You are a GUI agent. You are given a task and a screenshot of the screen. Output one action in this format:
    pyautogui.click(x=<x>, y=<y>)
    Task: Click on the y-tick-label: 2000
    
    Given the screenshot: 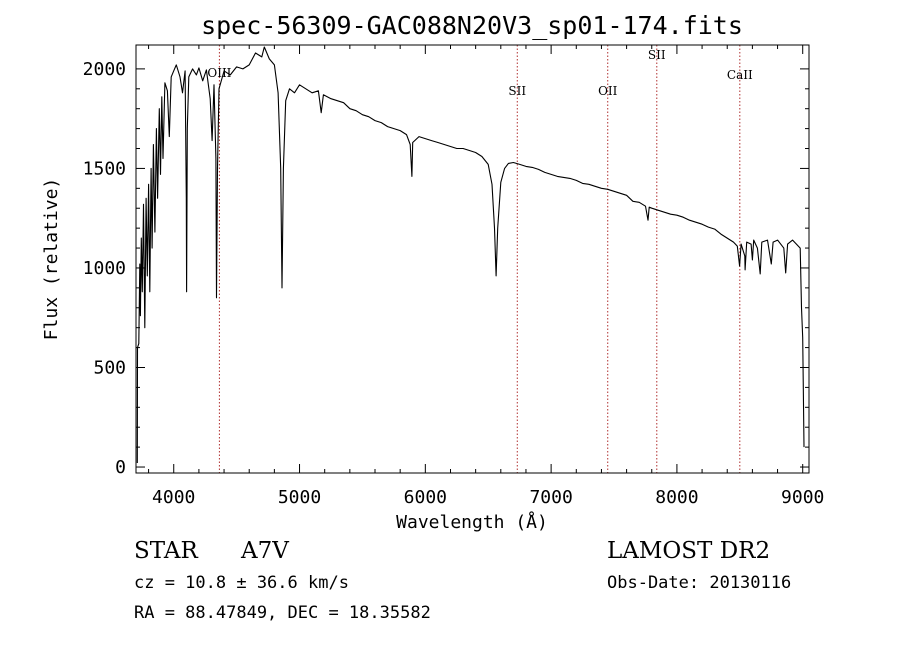 What is the action you would take?
    pyautogui.click(x=104, y=69)
    